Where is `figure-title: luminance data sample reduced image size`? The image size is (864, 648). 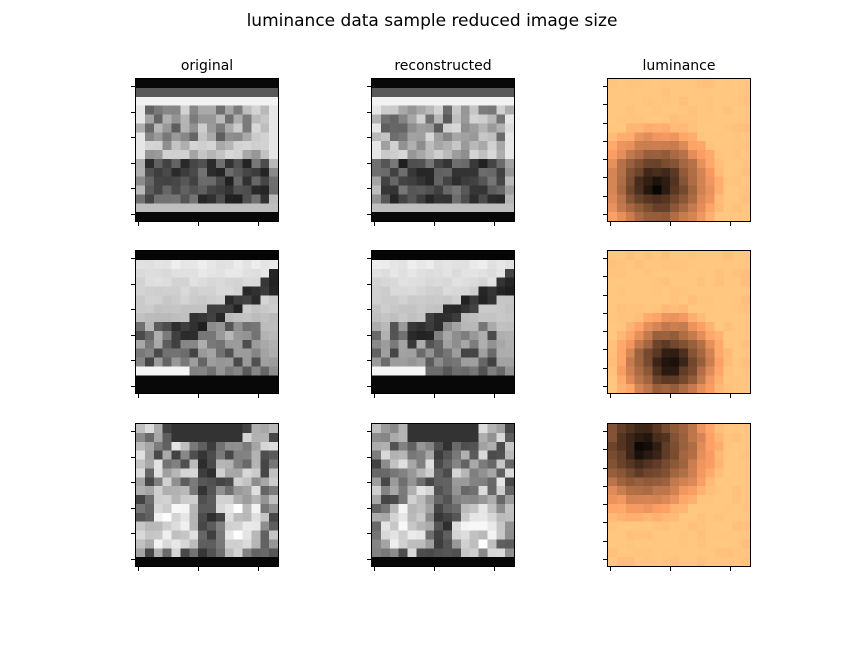 figure-title: luminance data sample reduced image size is located at coordinates (432, 21).